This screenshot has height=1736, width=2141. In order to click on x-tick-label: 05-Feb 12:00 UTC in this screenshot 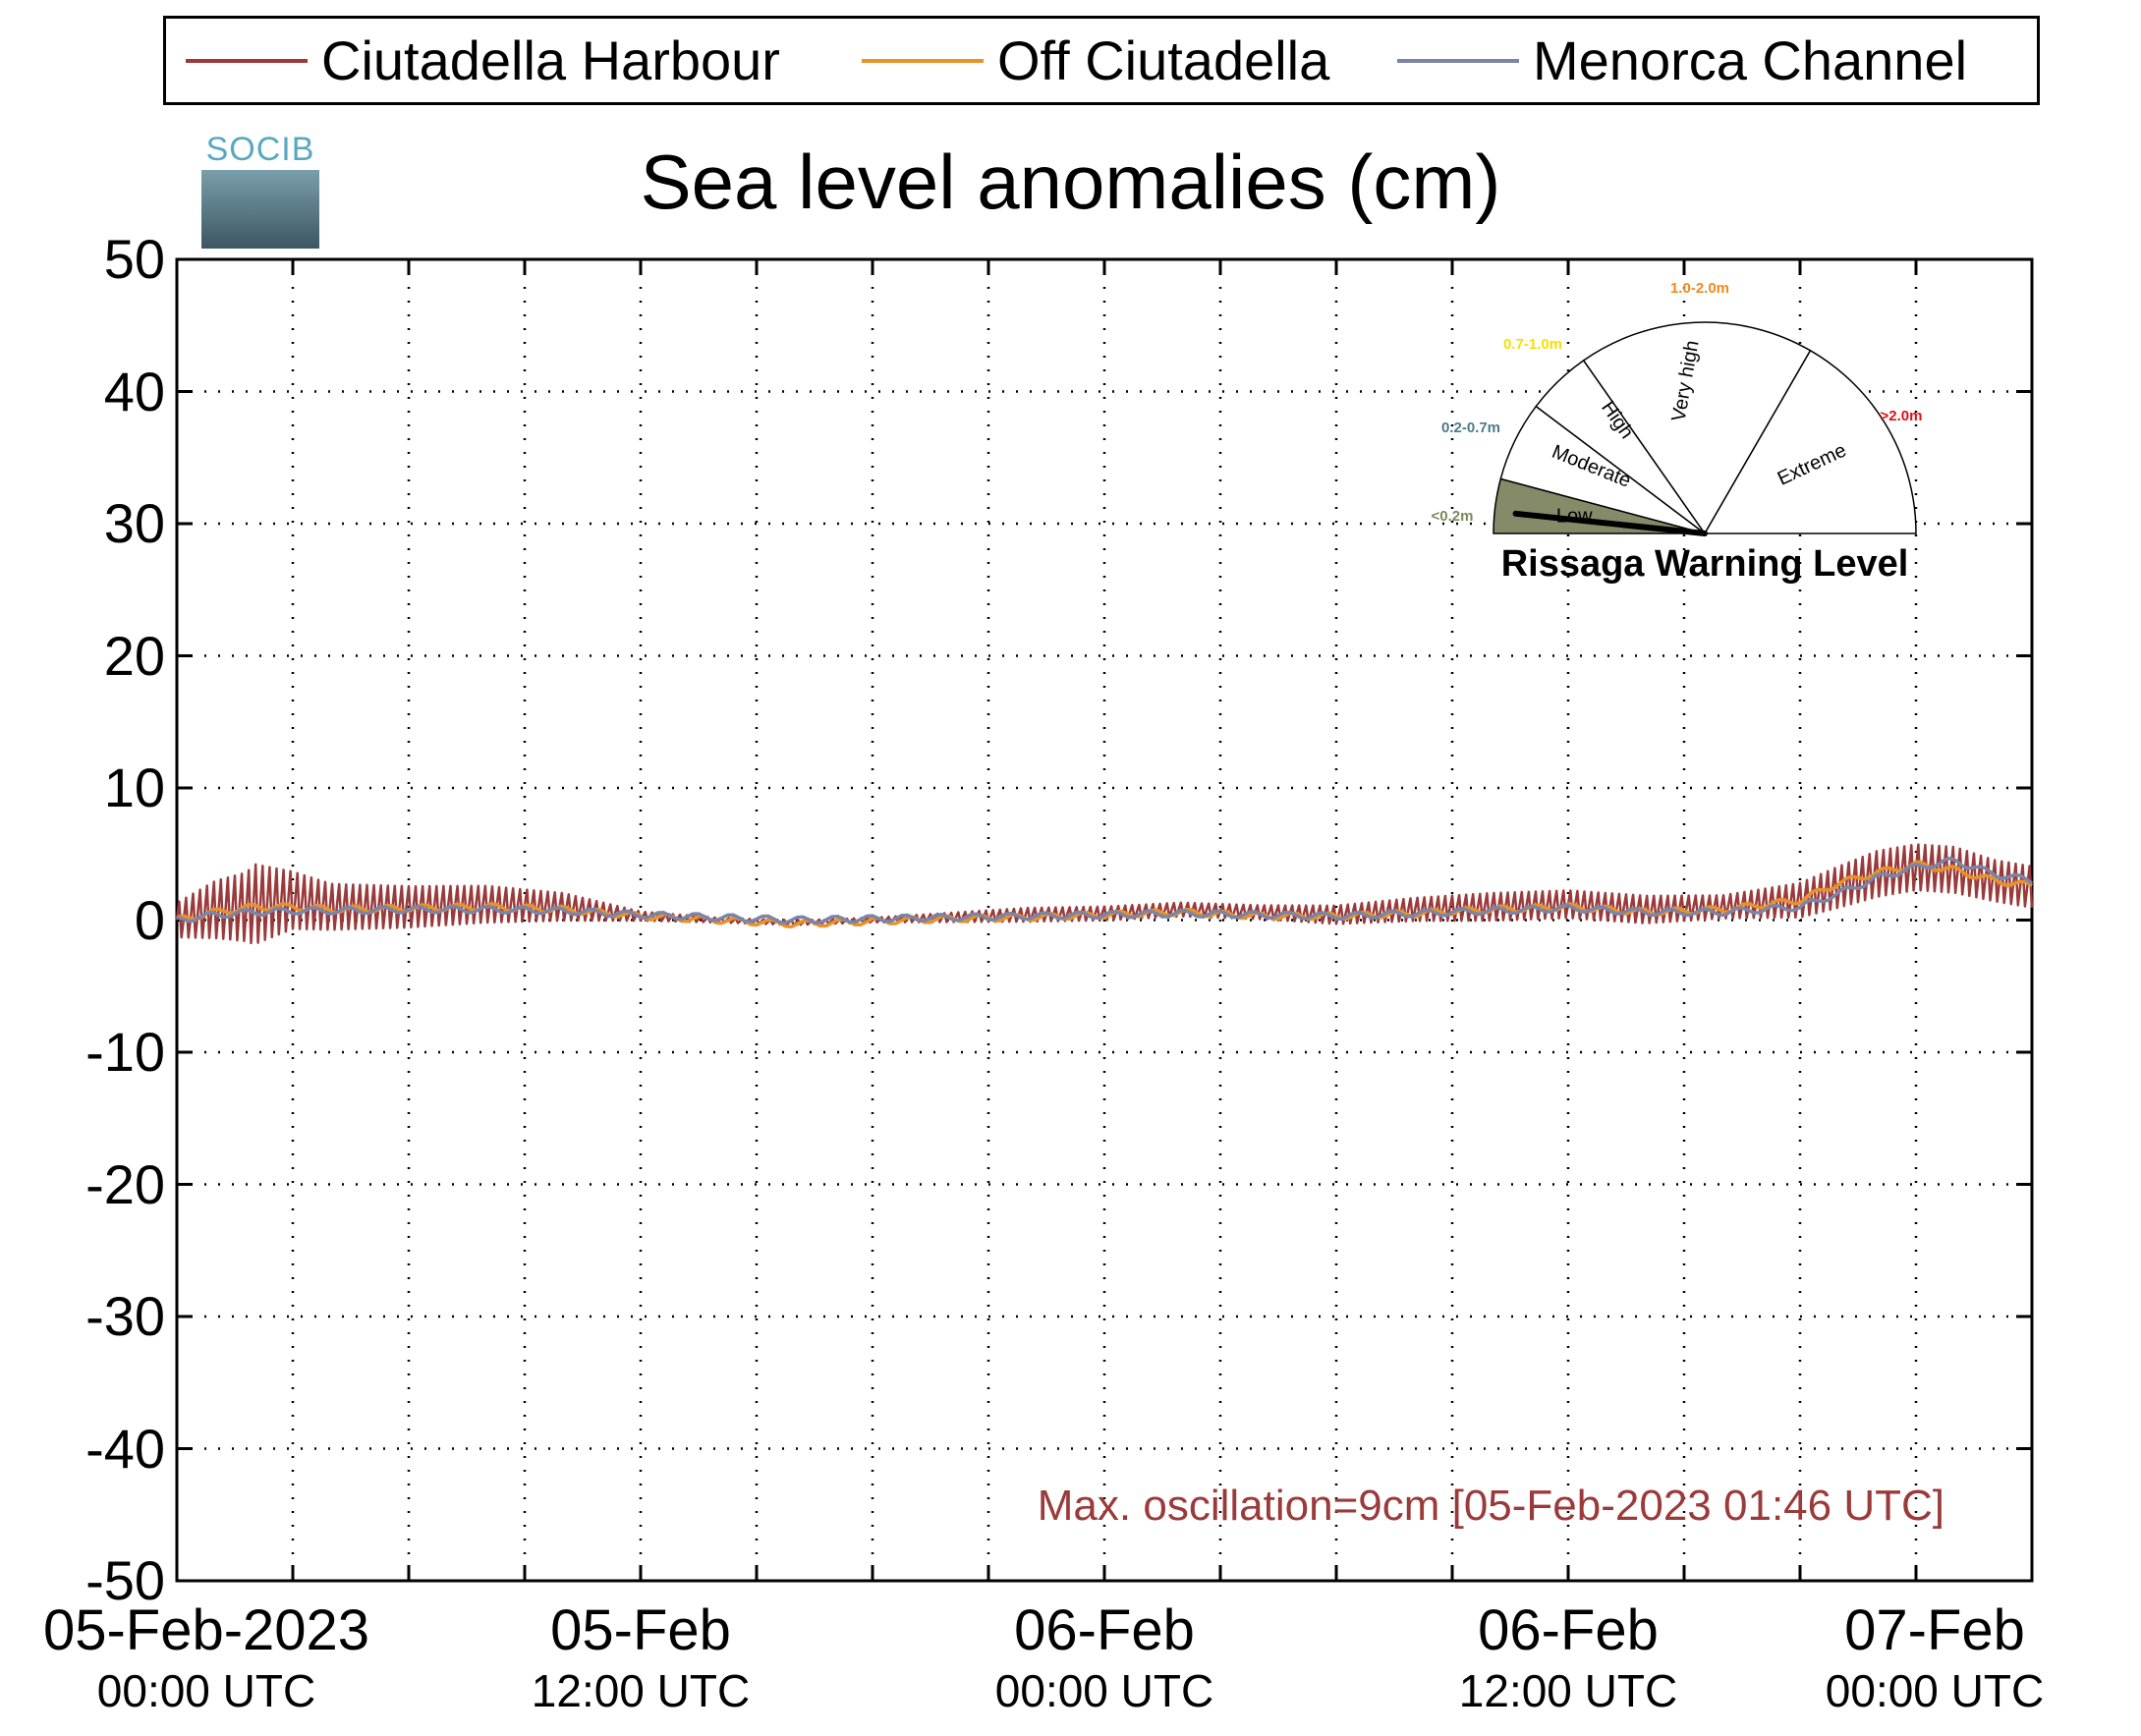, I will do `click(640, 1658)`.